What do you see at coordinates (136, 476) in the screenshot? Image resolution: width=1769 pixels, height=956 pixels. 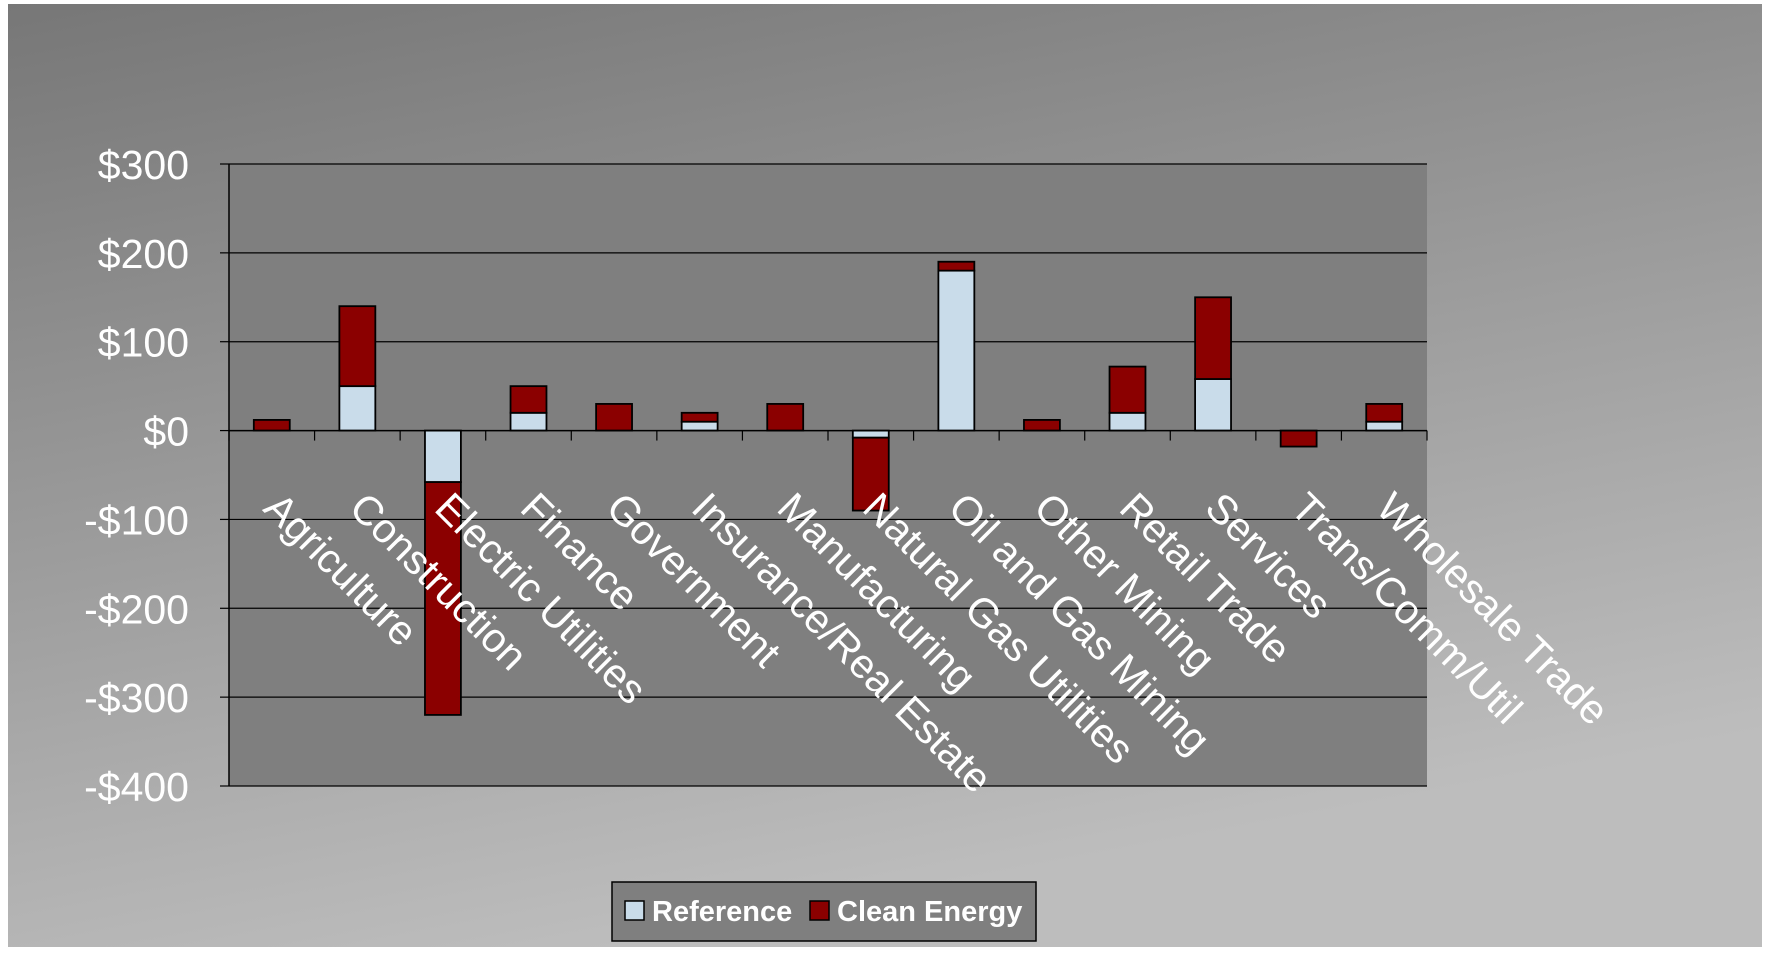 I see `y-tick-labels: $300 $200 $100 $0 -$100 -$200 -$300 -$400` at bounding box center [136, 476].